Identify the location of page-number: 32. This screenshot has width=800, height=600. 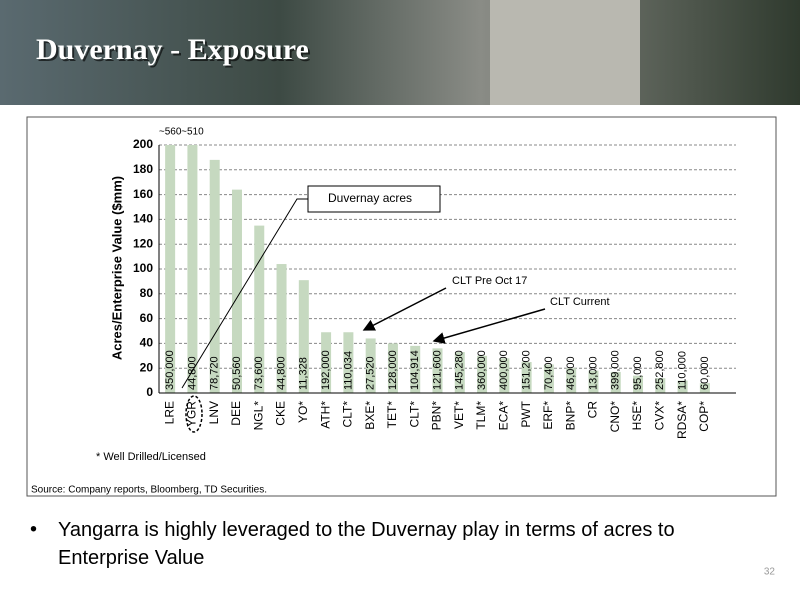
(770, 572).